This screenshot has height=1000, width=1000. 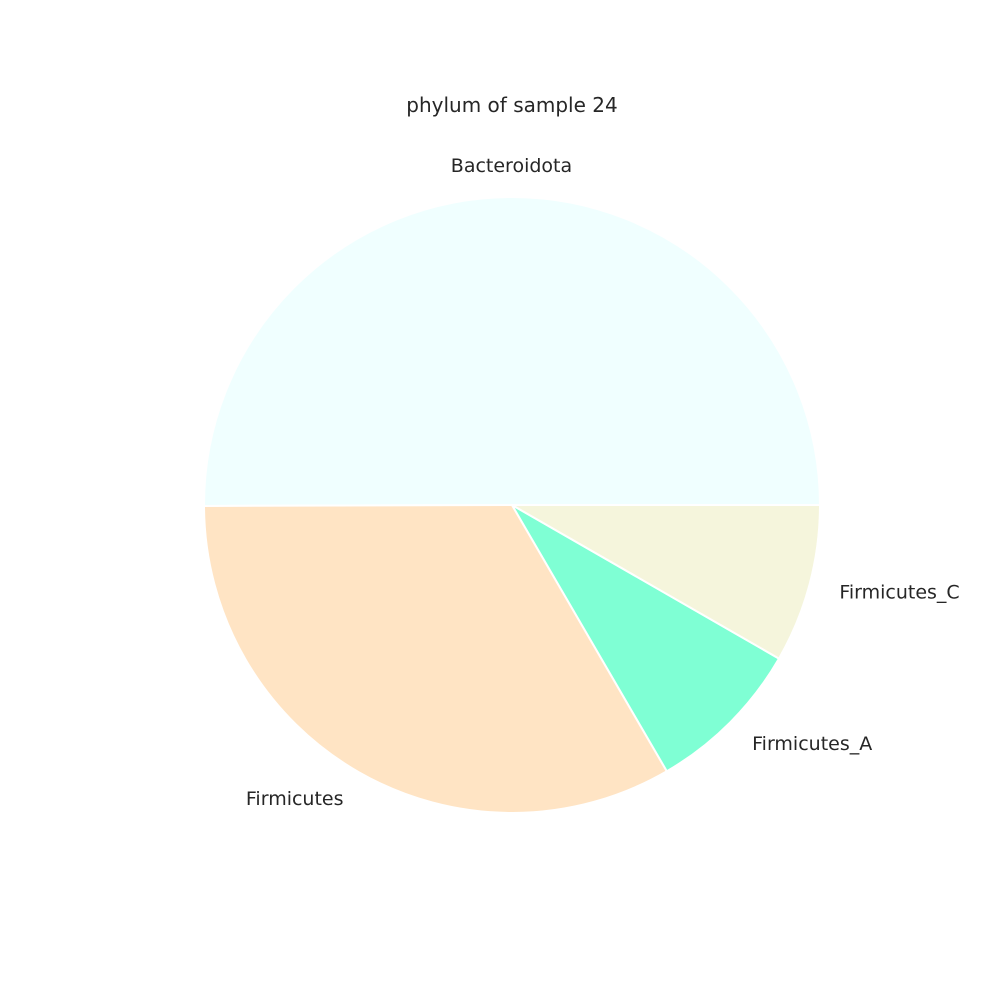 I want to click on pie-slice-firmicutes, so click(x=435, y=659).